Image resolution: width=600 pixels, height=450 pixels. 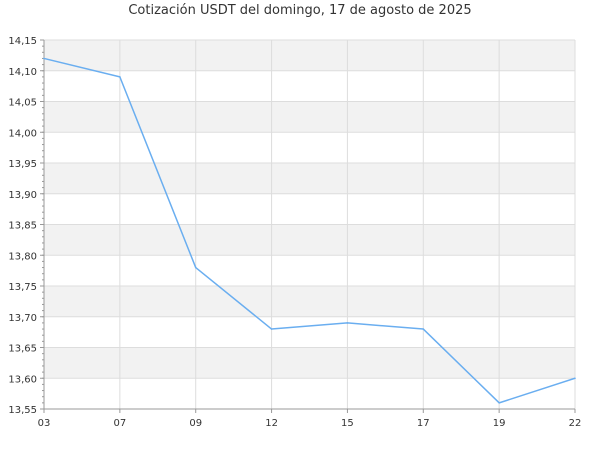 What do you see at coordinates (195, 423) in the screenshot?
I see `x-tick-label: 09` at bounding box center [195, 423].